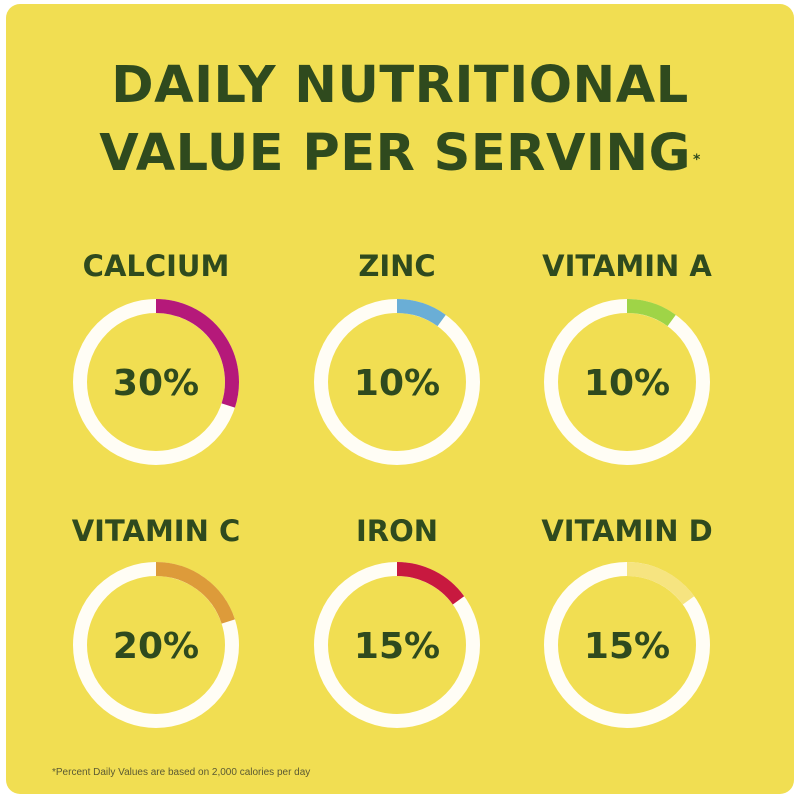  I want to click on value-label-iron: 15%, so click(397, 646).